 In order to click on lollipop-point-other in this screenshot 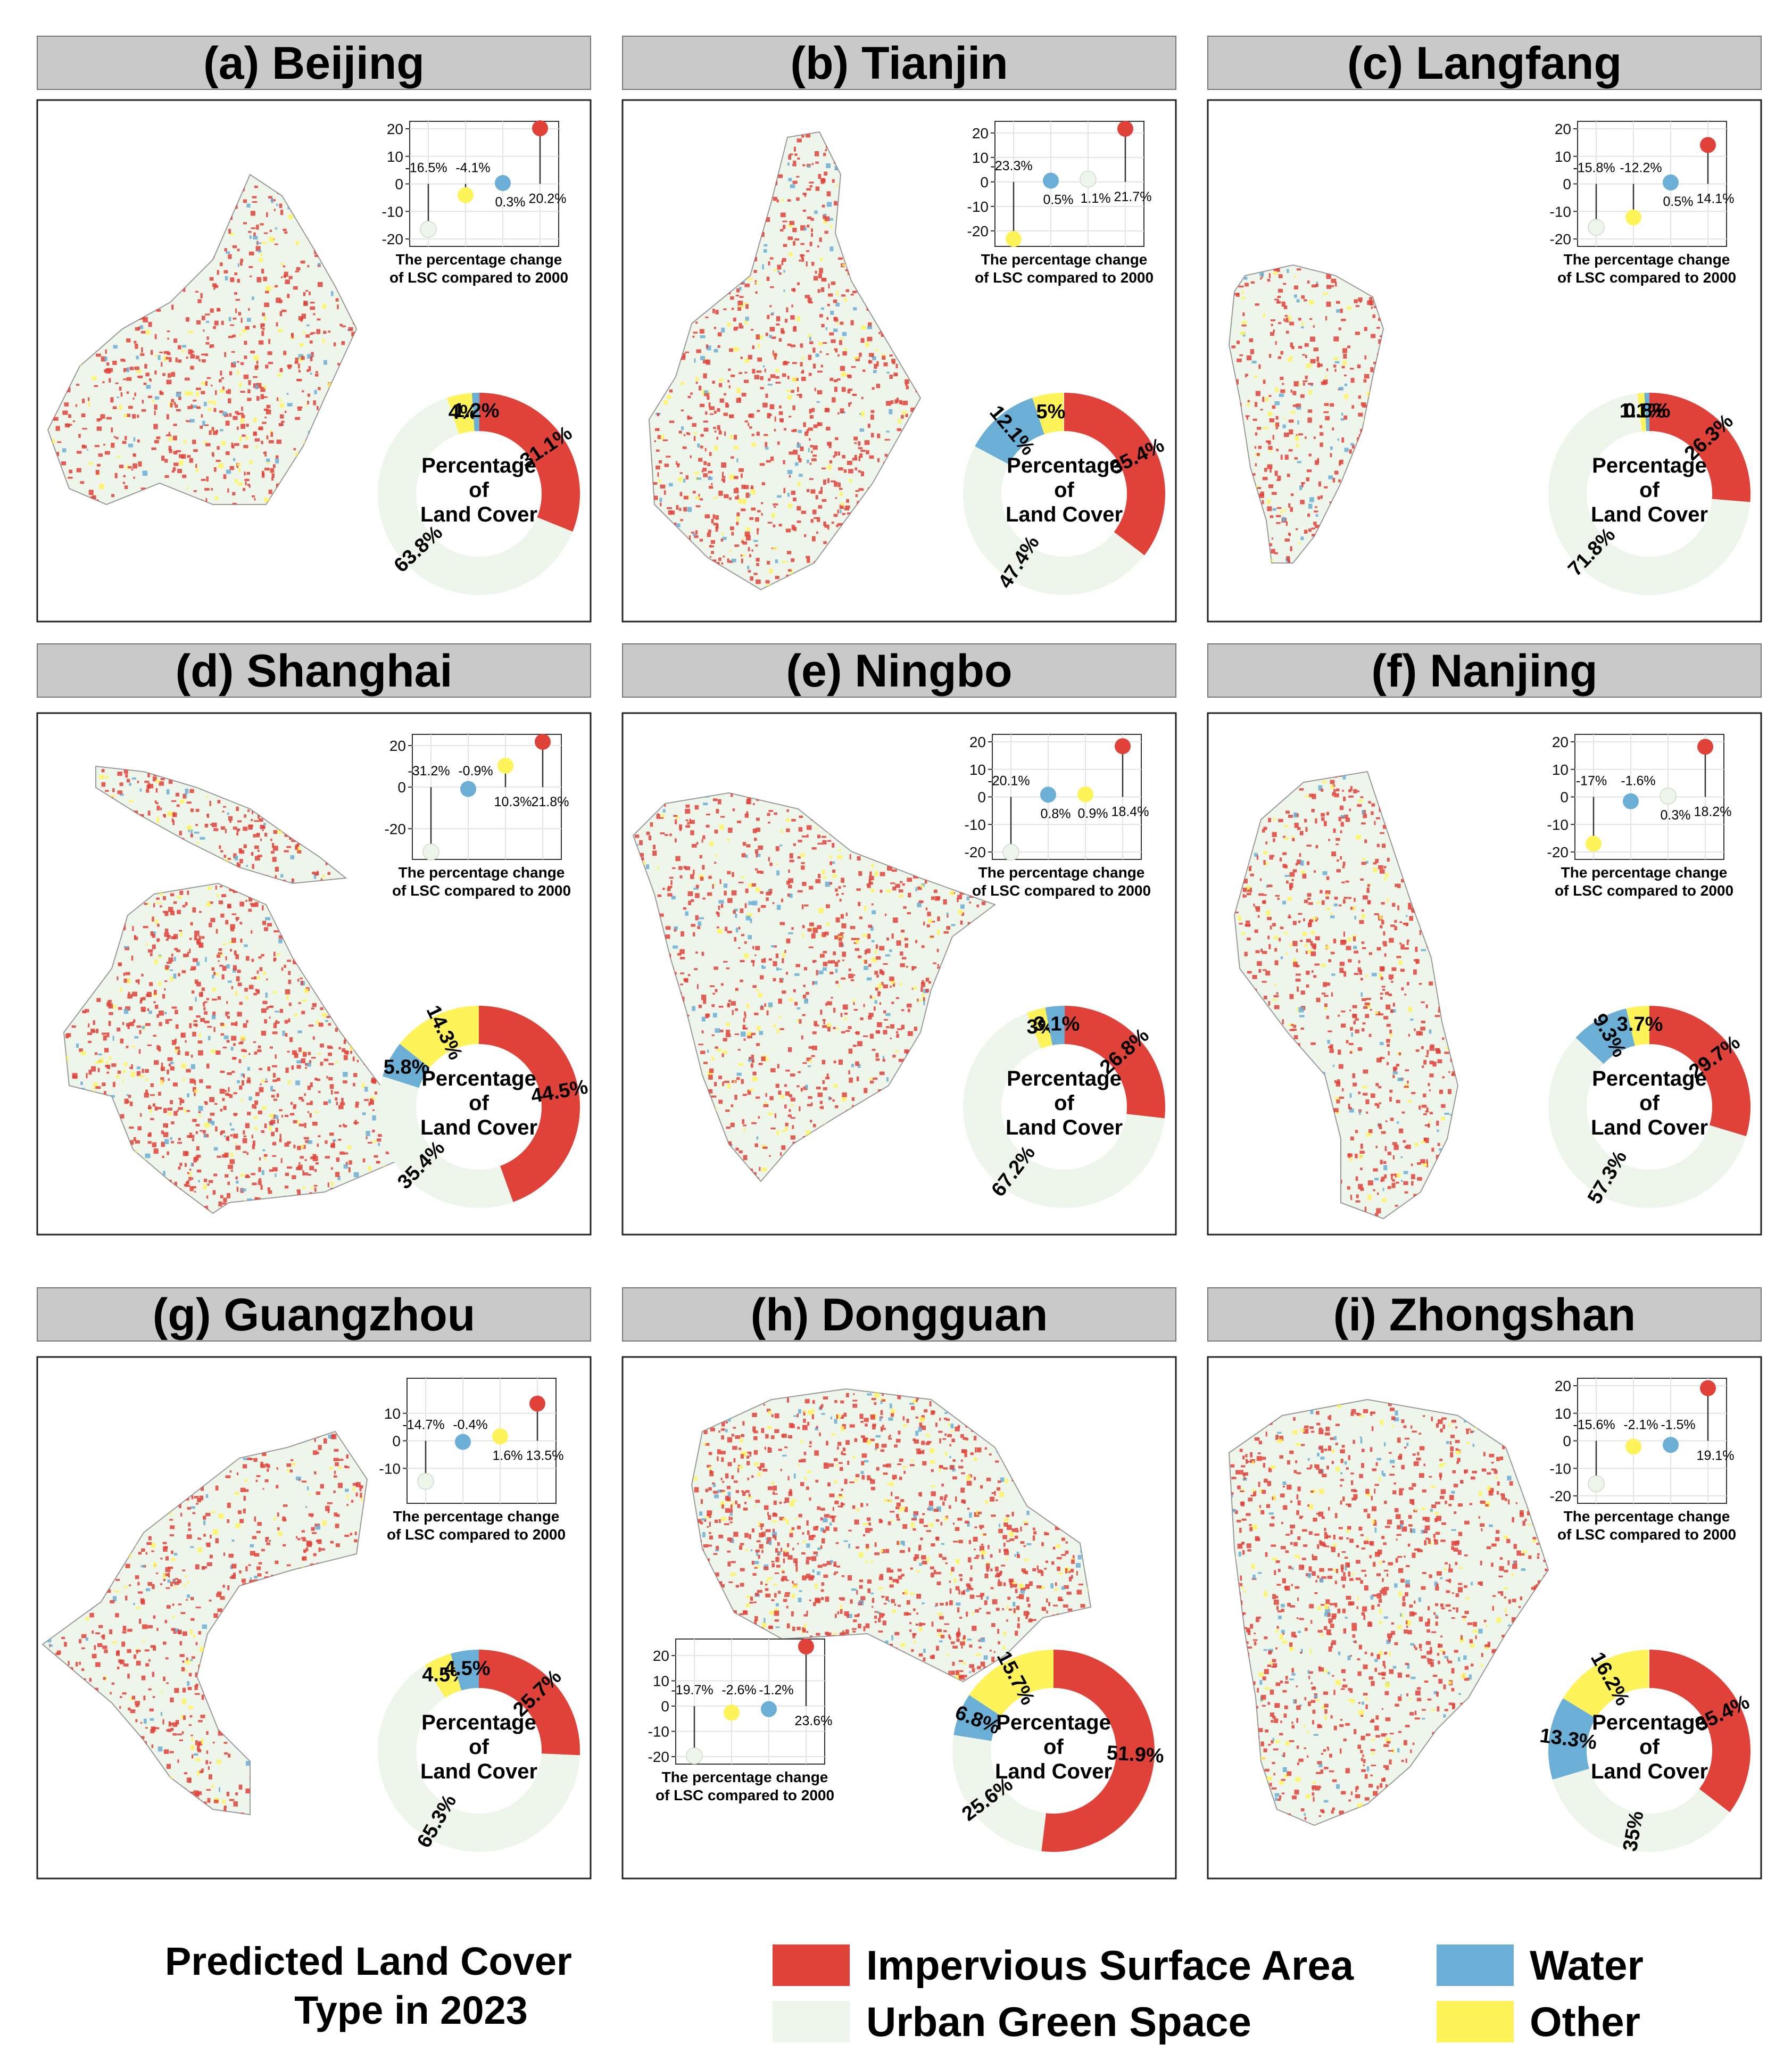, I will do `click(1633, 218)`.